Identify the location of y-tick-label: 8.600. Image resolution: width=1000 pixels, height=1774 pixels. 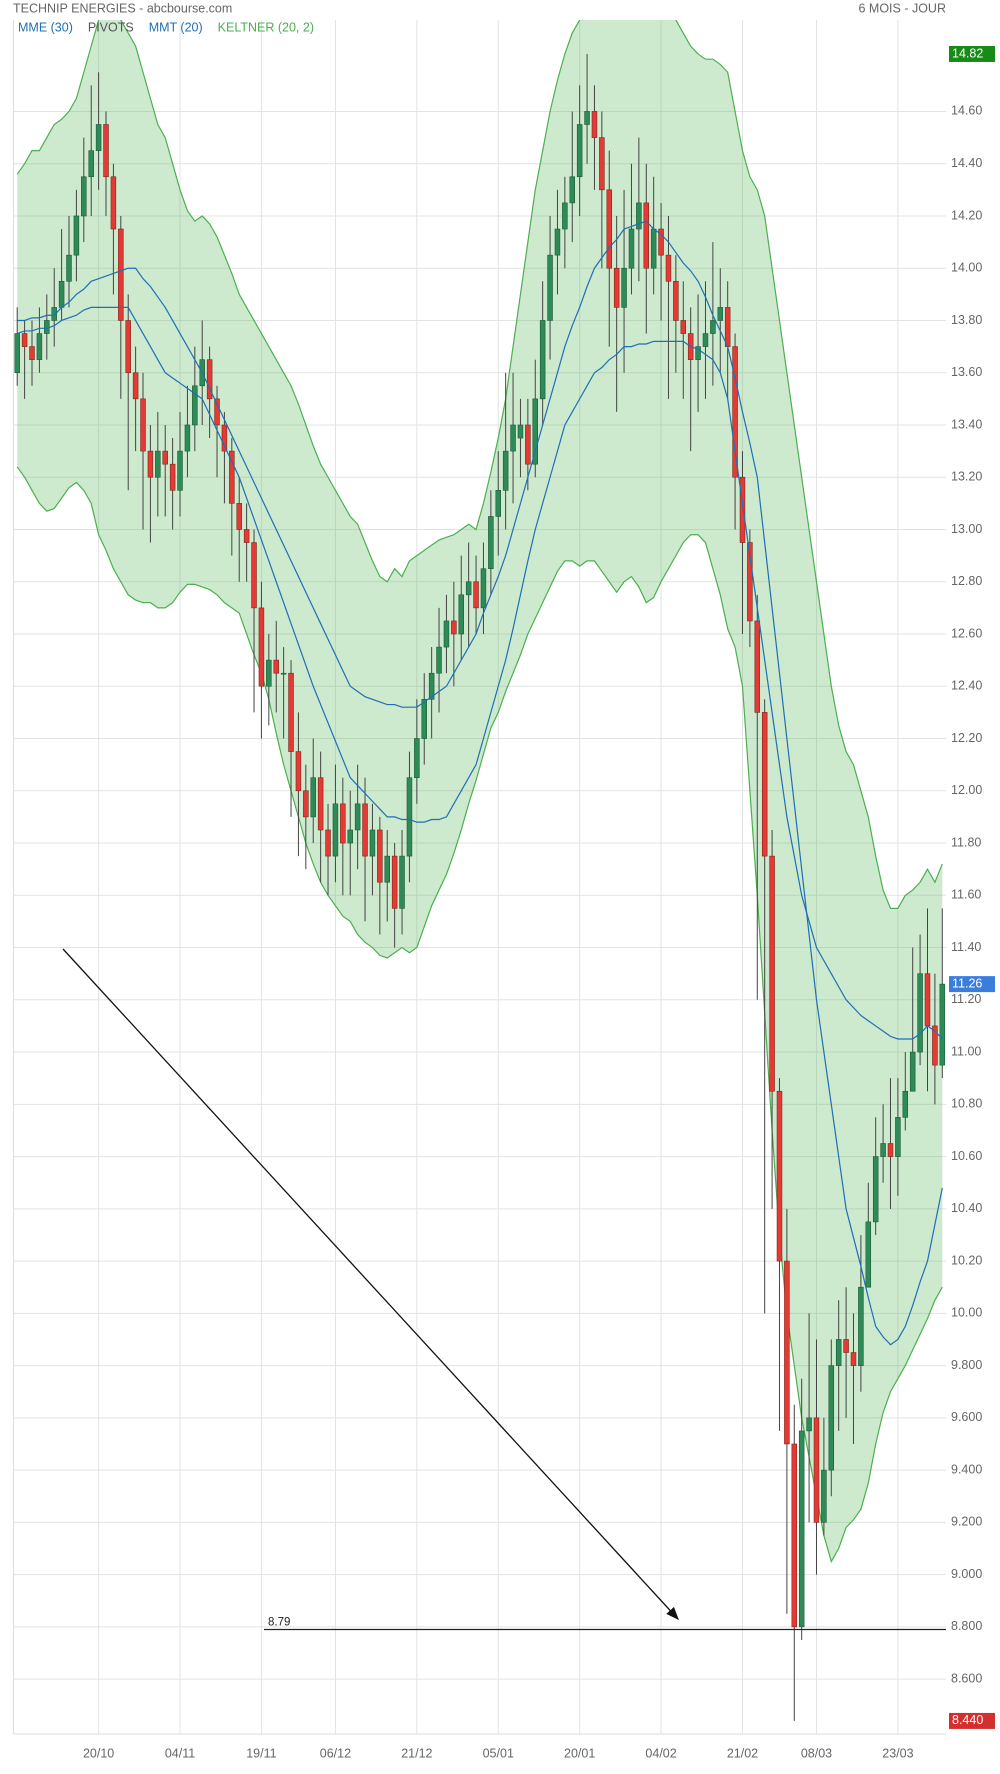
(966, 1678).